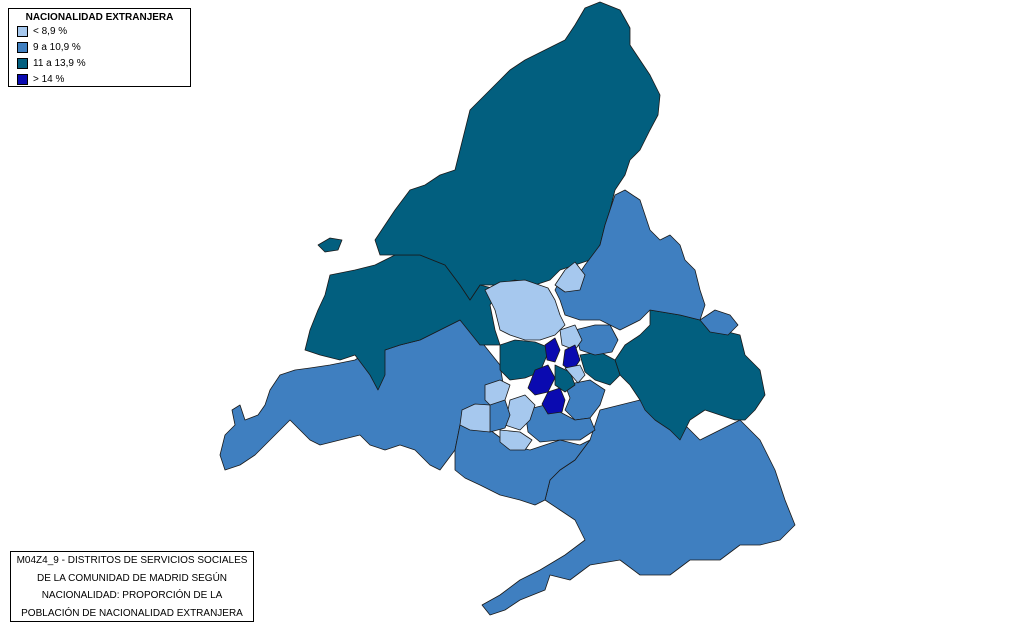 Image resolution: width=1012 pixels, height=632 pixels. I want to click on district-south-central, so click(522, 465).